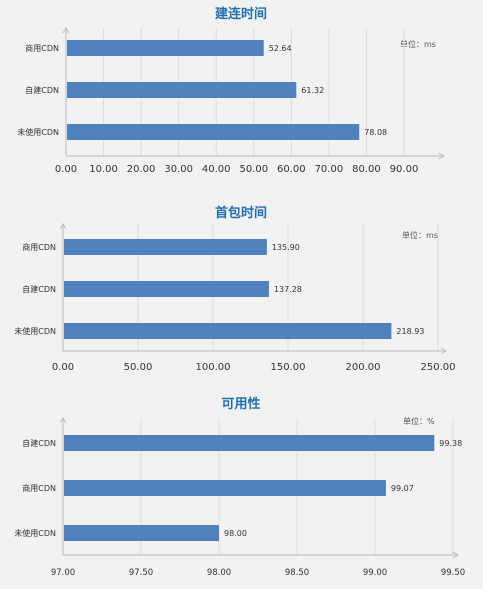  I want to click on data-label: 78.08, so click(375, 132).